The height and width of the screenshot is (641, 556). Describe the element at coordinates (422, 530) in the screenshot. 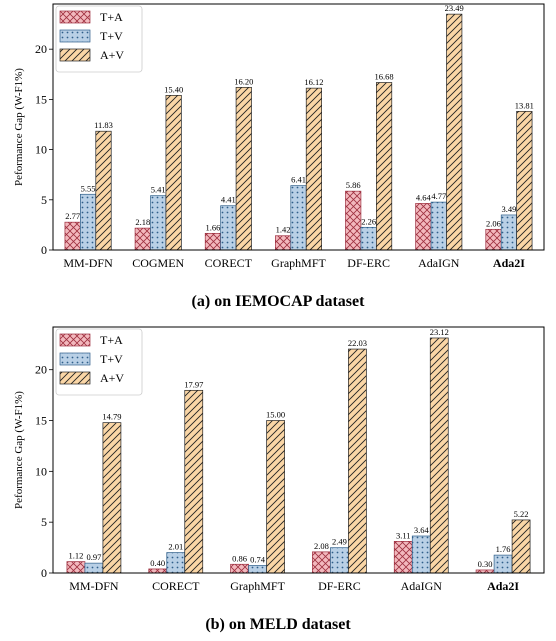

I see `data-label-t-v-adaign: 3.64` at that location.